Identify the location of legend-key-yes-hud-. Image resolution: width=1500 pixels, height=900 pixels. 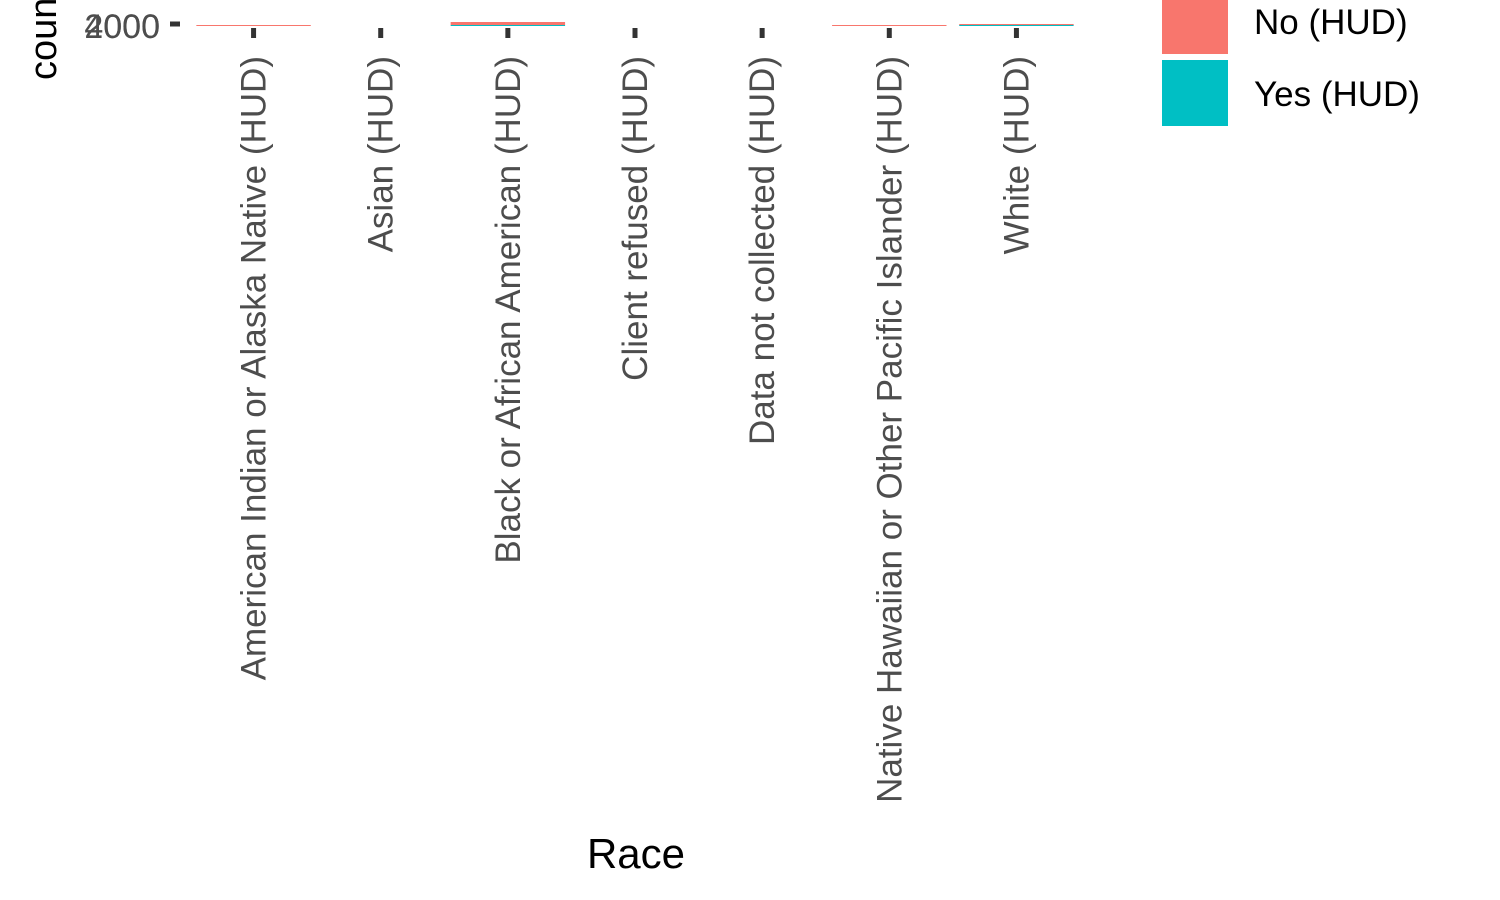
(1195, 93).